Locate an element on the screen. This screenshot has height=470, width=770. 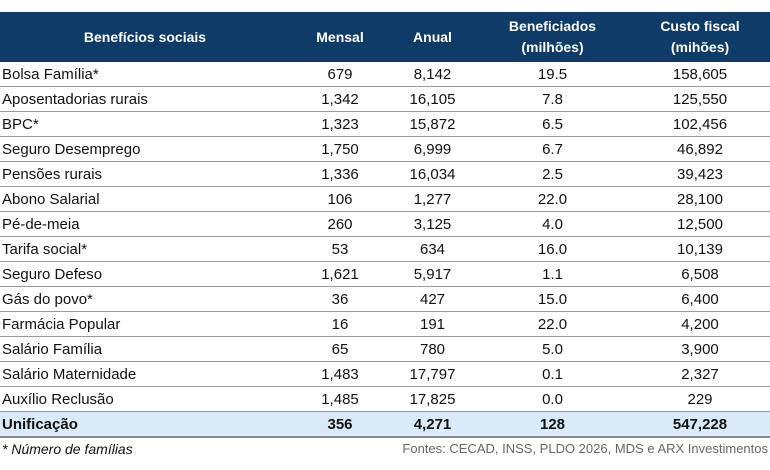
monthly-value: 679 is located at coordinates (340, 74).